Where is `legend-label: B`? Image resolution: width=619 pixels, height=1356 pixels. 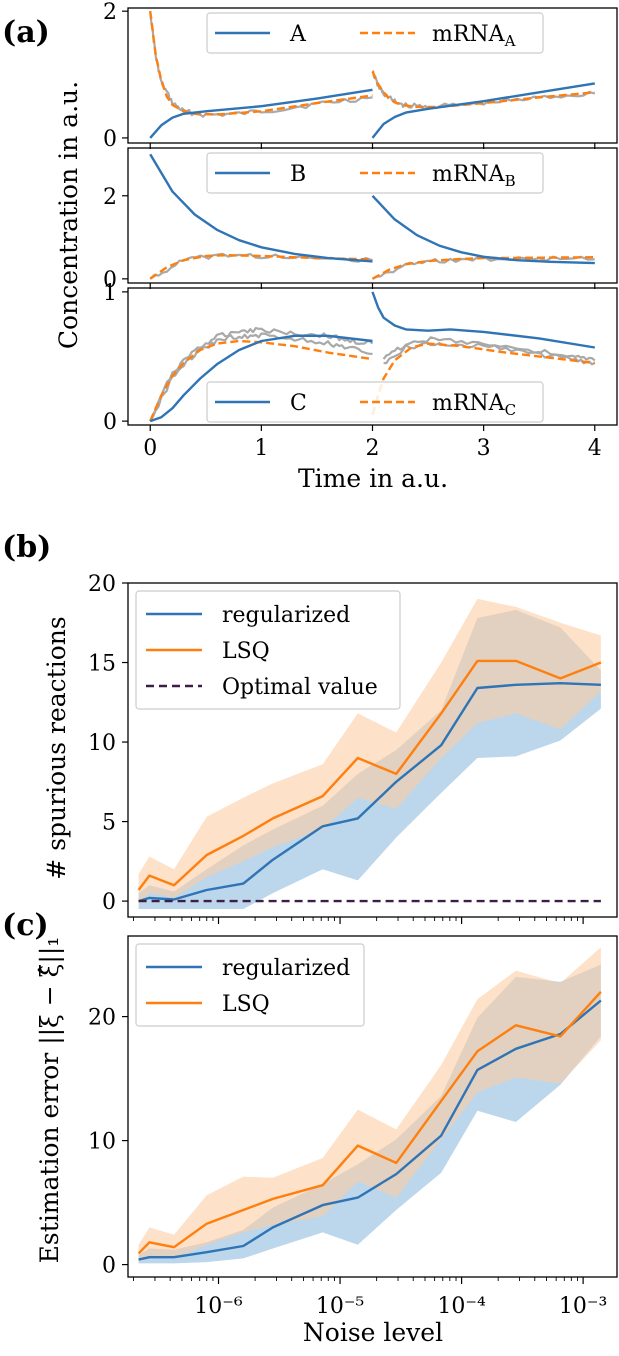 legend-label: B is located at coordinates (298, 174).